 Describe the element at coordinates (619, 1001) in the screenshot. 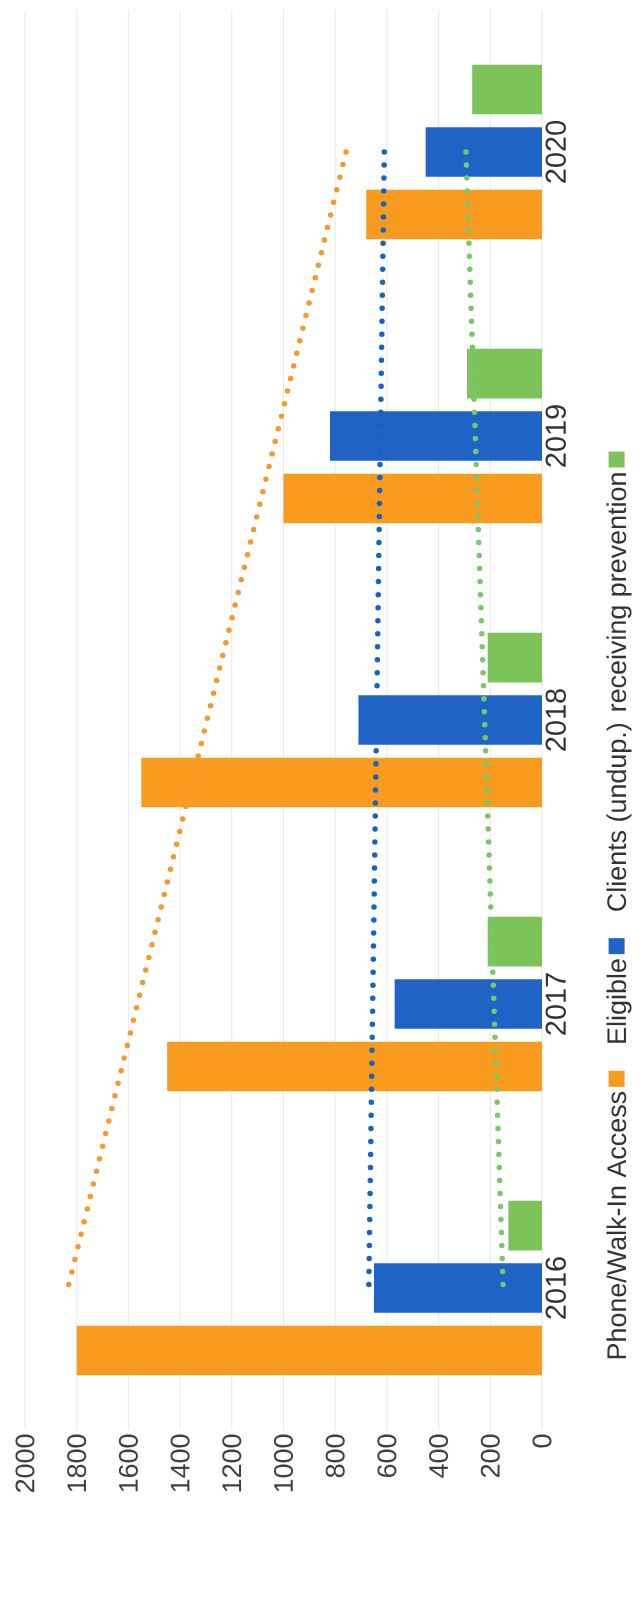

I see `legend-label: Eligible` at that location.